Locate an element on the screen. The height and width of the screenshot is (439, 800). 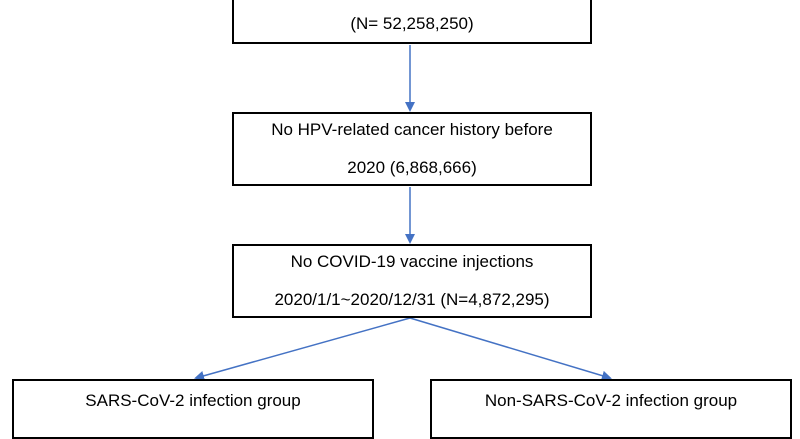
hpv-box-line1: No HPV-related cancer history before is located at coordinates (412, 129).